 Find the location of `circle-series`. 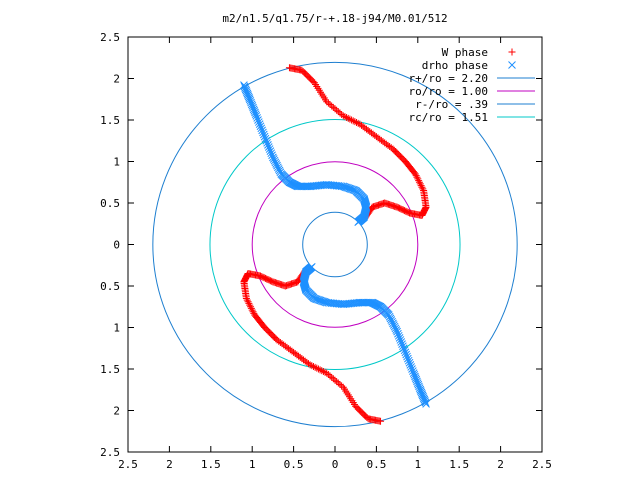

circle-series is located at coordinates (335, 244).